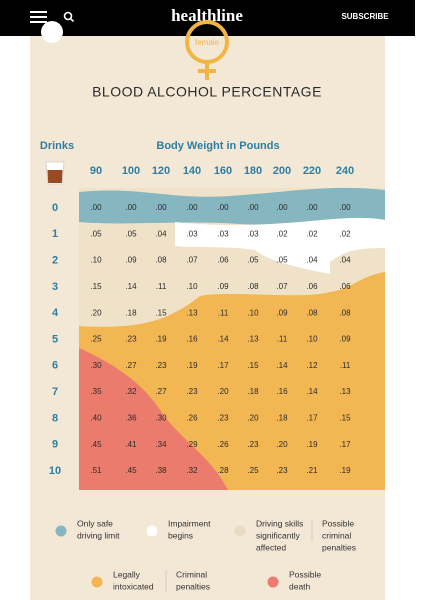 The width and height of the screenshot is (448, 600). Describe the element at coordinates (96, 171) in the screenshot. I see `weight-header: 90` at that location.